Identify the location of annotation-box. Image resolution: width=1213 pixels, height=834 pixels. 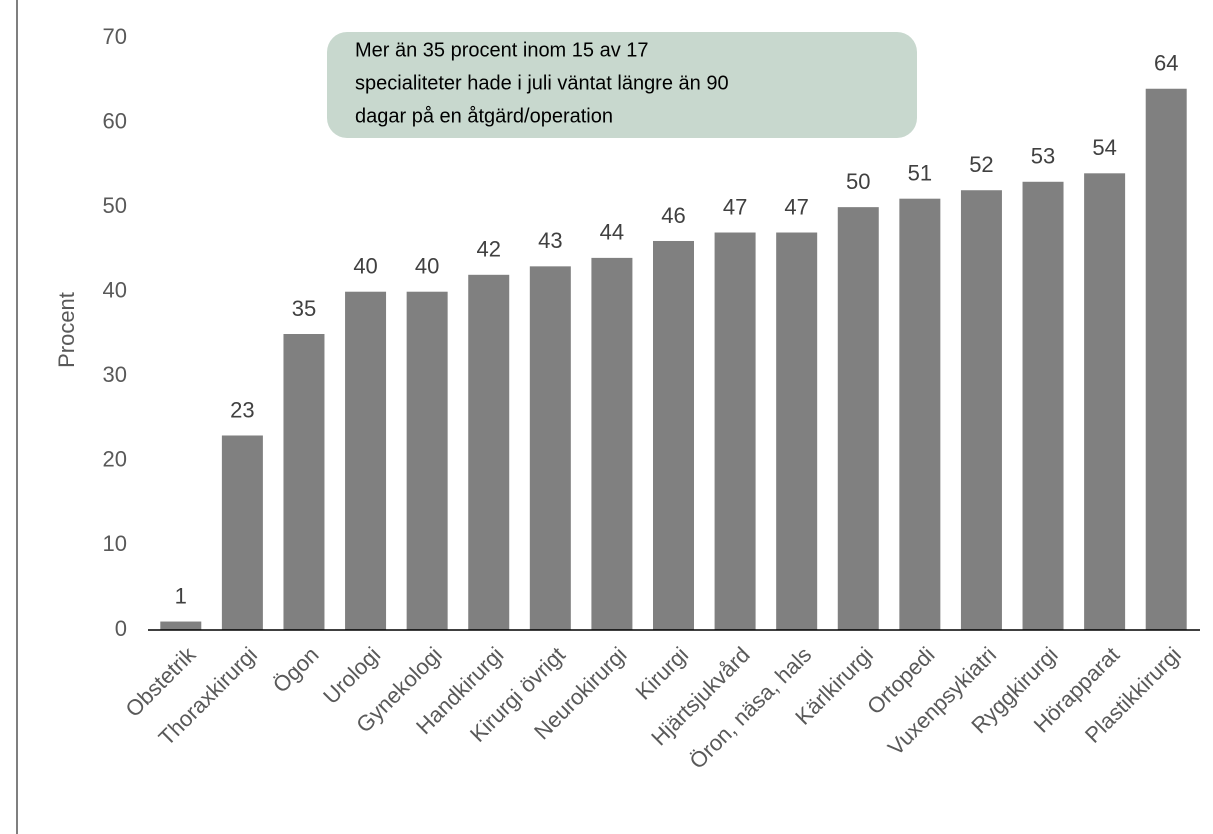
(622, 85).